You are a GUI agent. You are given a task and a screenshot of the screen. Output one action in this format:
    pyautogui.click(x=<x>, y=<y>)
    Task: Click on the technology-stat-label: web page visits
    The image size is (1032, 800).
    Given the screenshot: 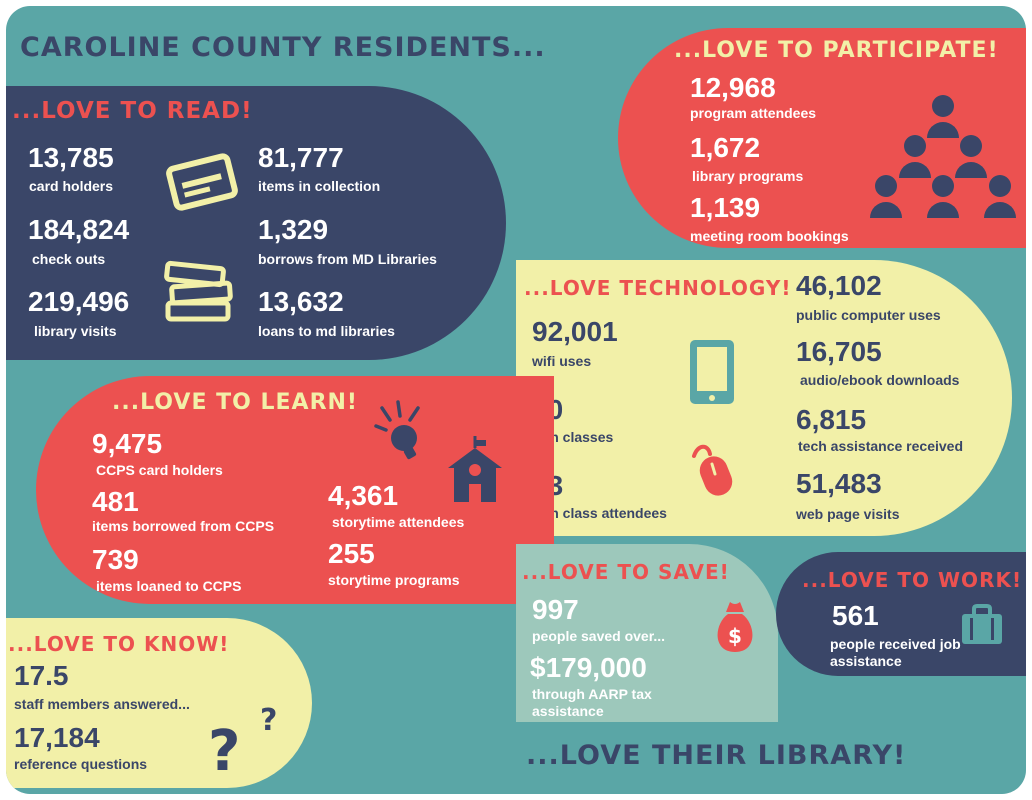 What is the action you would take?
    pyautogui.click(x=848, y=514)
    